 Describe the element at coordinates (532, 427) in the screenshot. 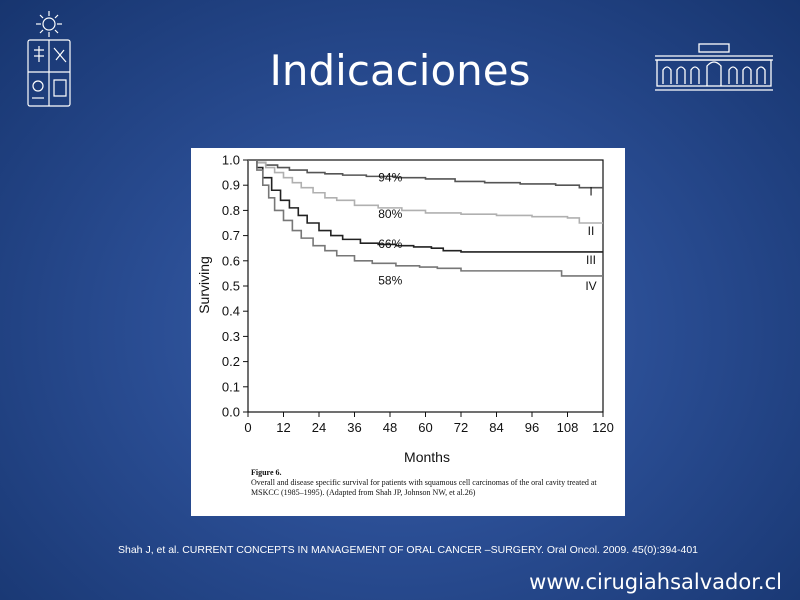

I see `x-tick-label: 96` at that location.